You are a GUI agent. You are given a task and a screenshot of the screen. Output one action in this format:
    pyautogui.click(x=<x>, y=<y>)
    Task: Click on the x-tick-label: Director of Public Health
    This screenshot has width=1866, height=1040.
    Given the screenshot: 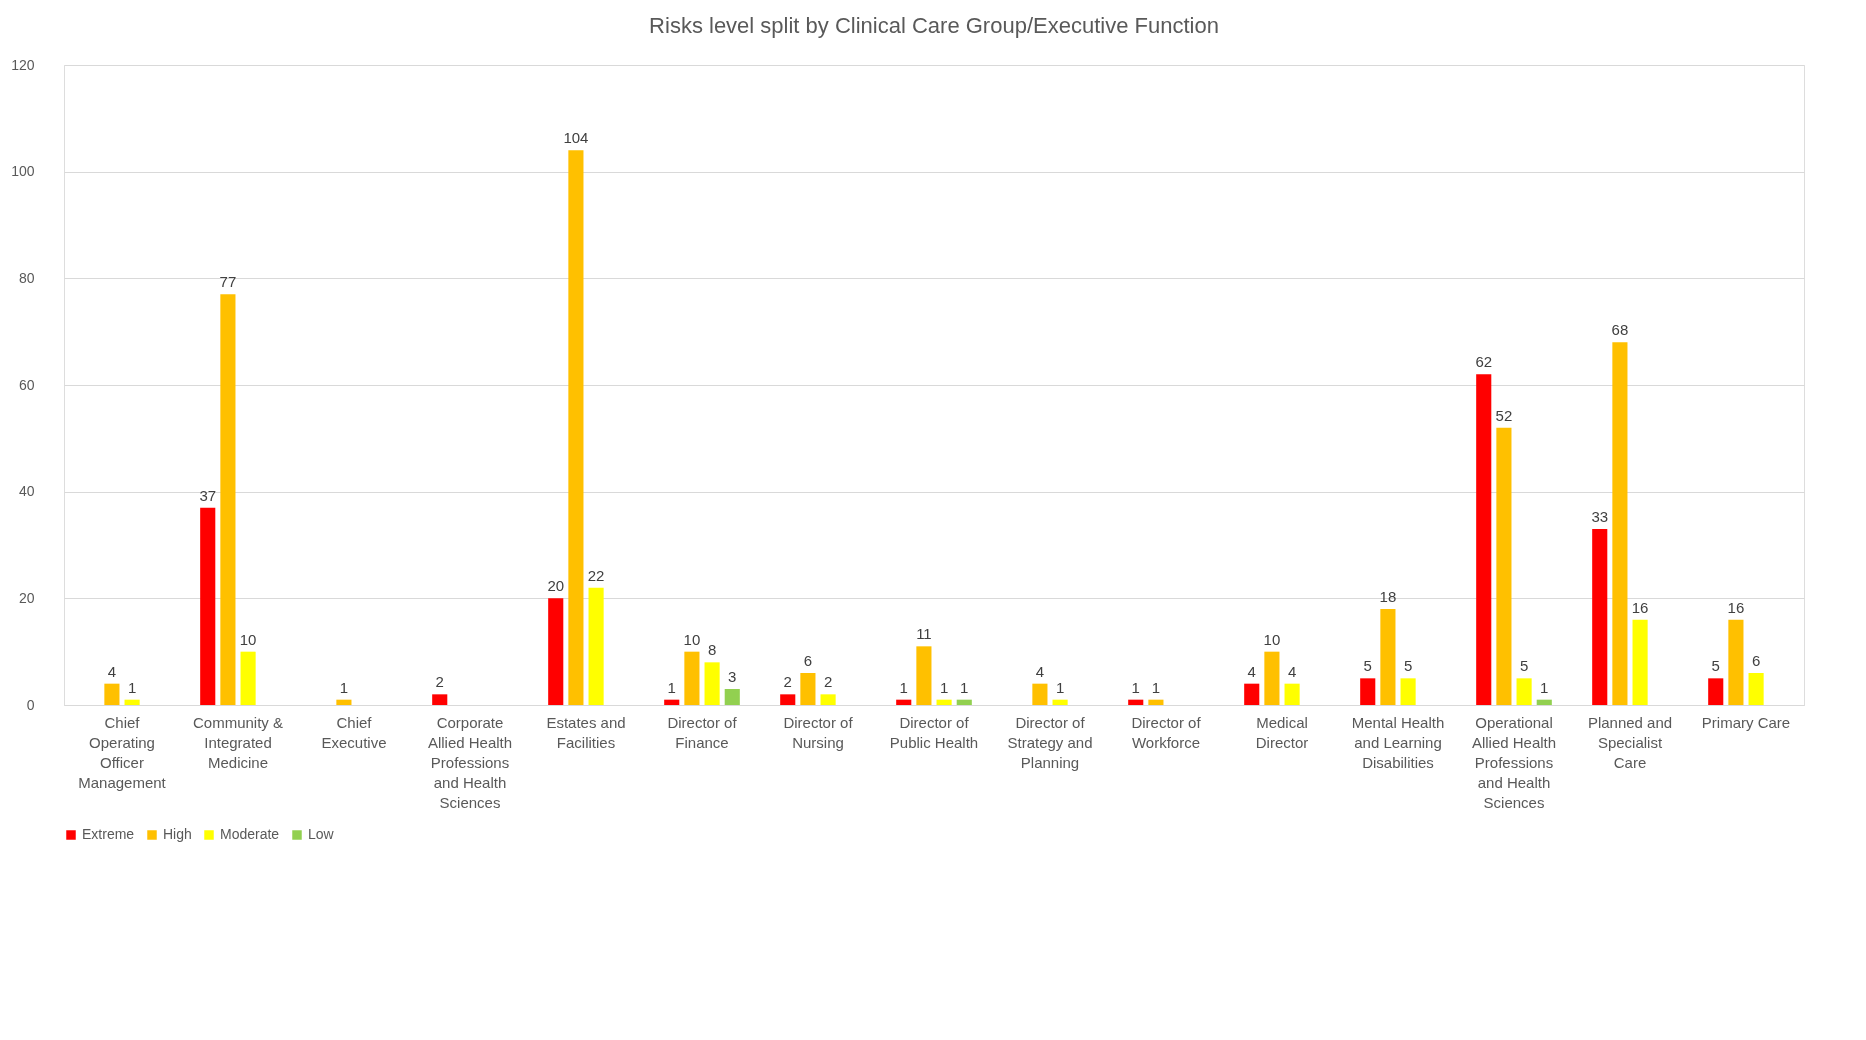 What is the action you would take?
    pyautogui.click(x=934, y=732)
    